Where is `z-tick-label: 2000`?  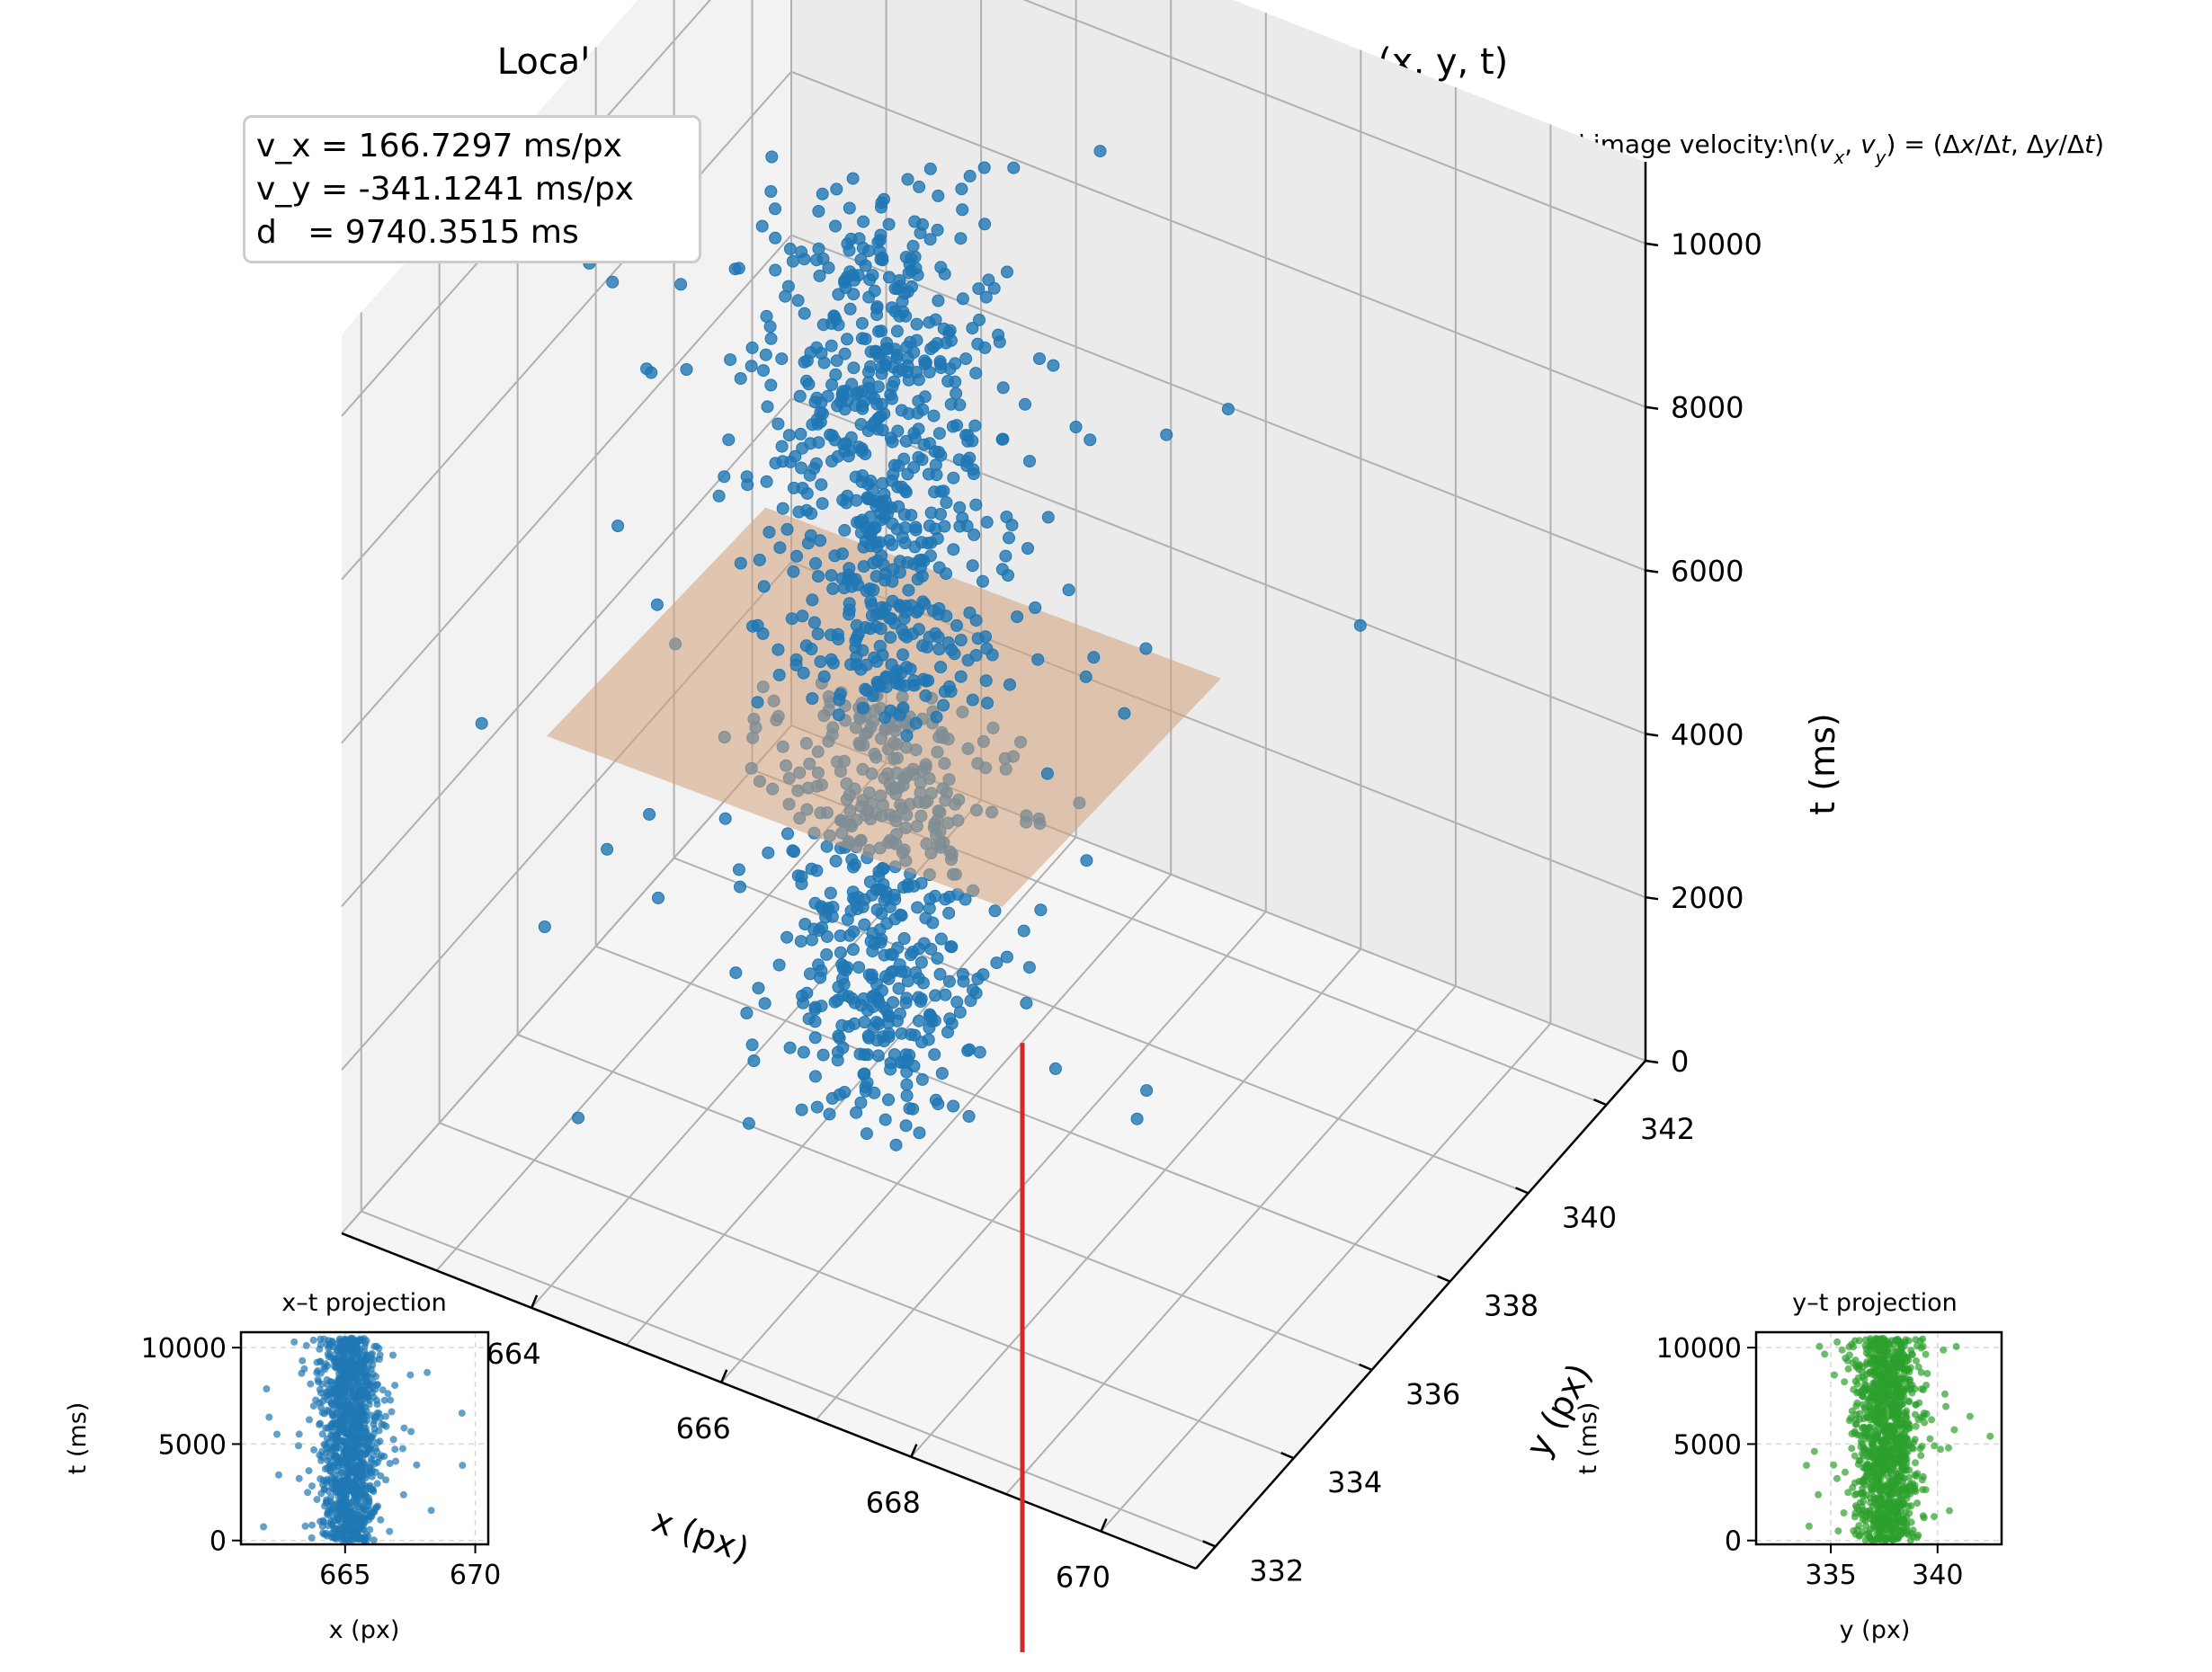 z-tick-label: 2000 is located at coordinates (1707, 898).